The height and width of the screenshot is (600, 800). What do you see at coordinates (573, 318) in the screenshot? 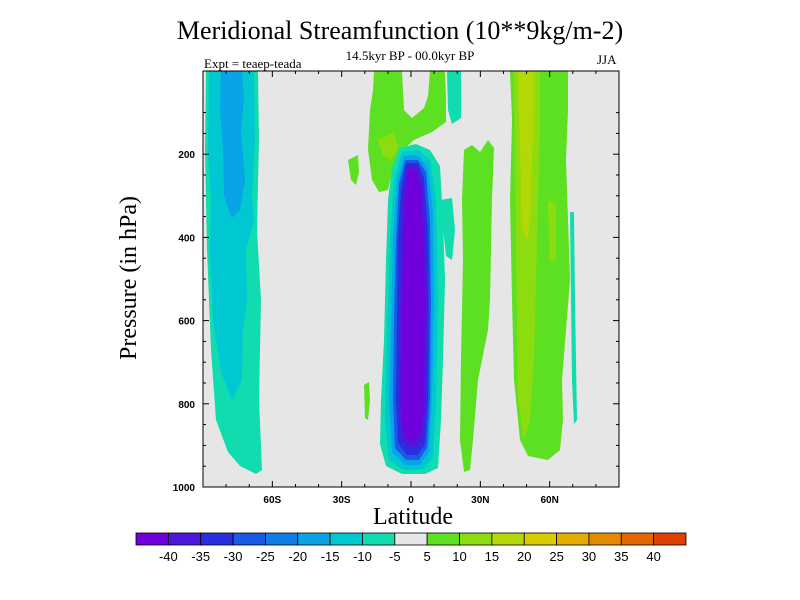
I see `contour-neg10-70n` at bounding box center [573, 318].